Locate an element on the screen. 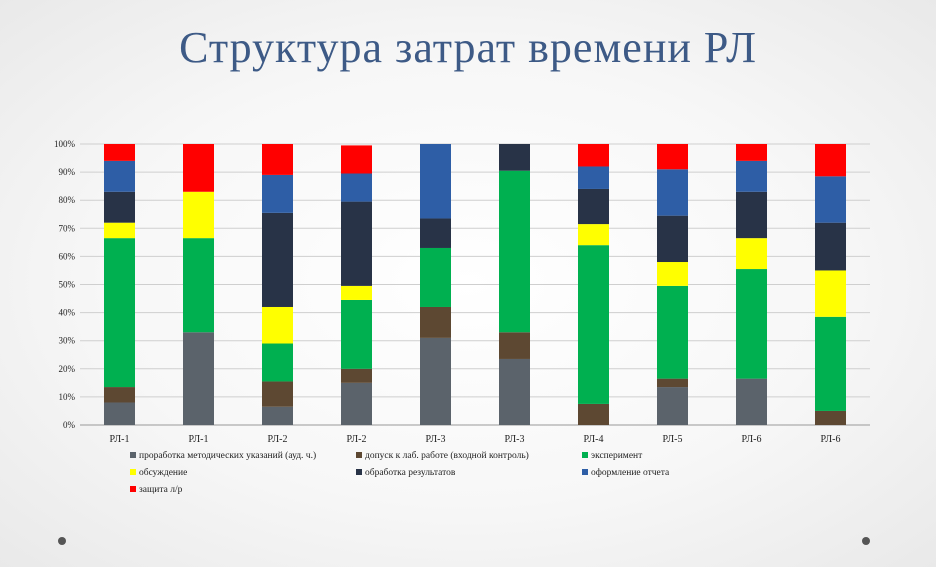  x-category-label: РЛ-4 is located at coordinates (594, 439).